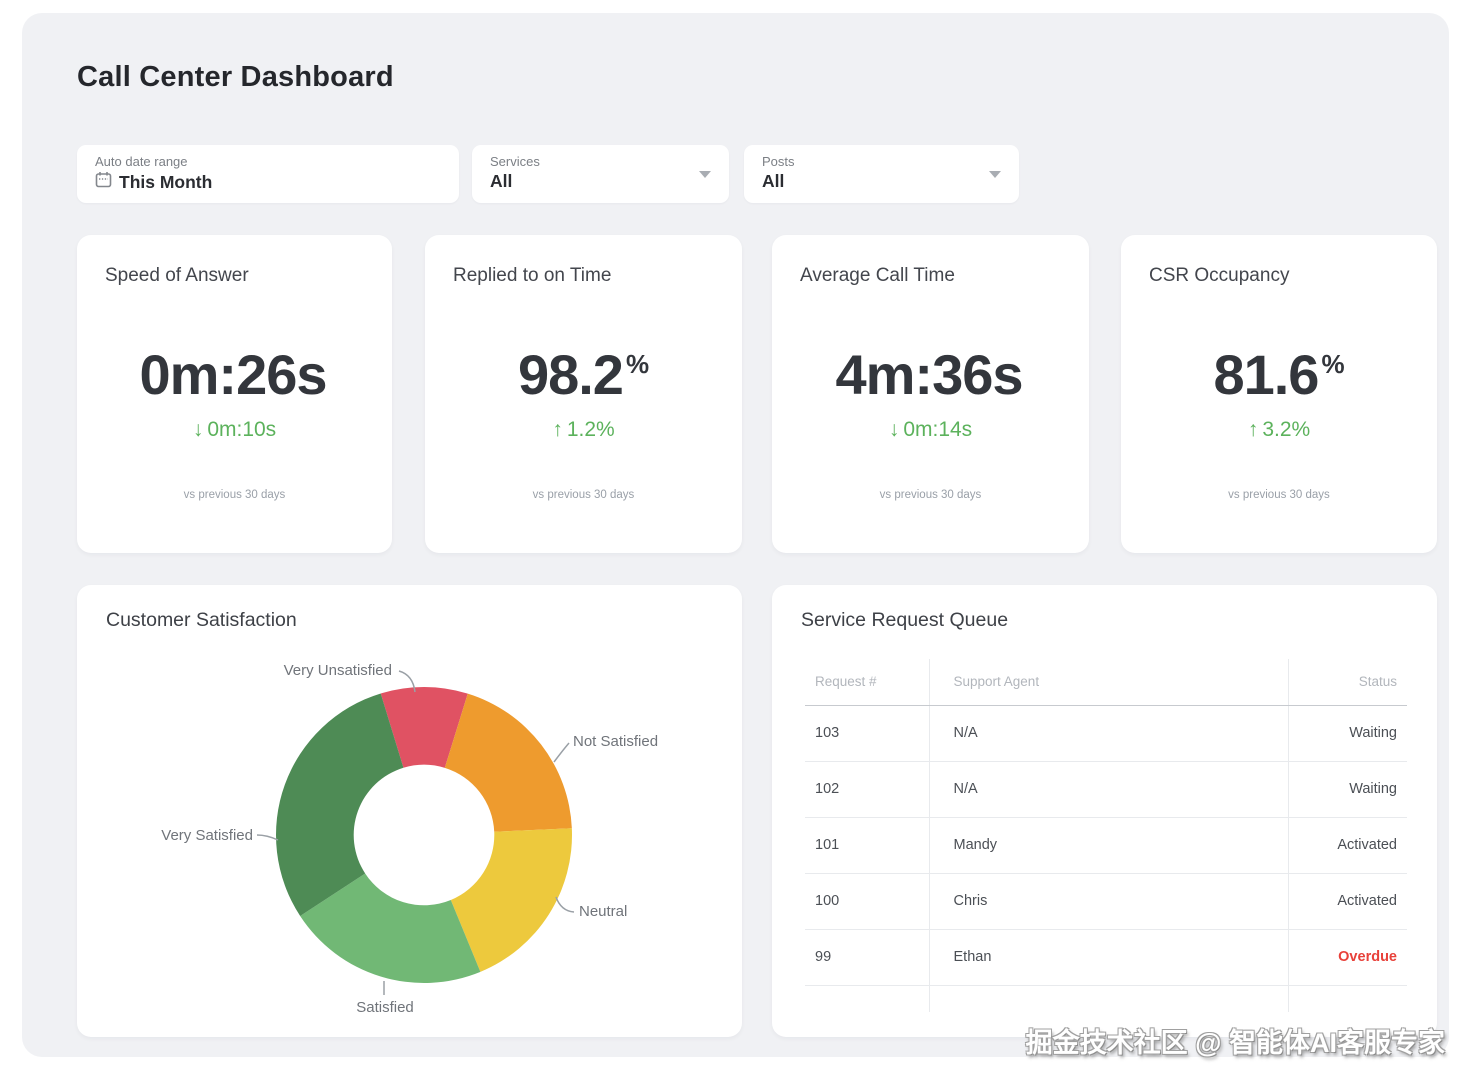  I want to click on cell-request-number: 100, so click(867, 901).